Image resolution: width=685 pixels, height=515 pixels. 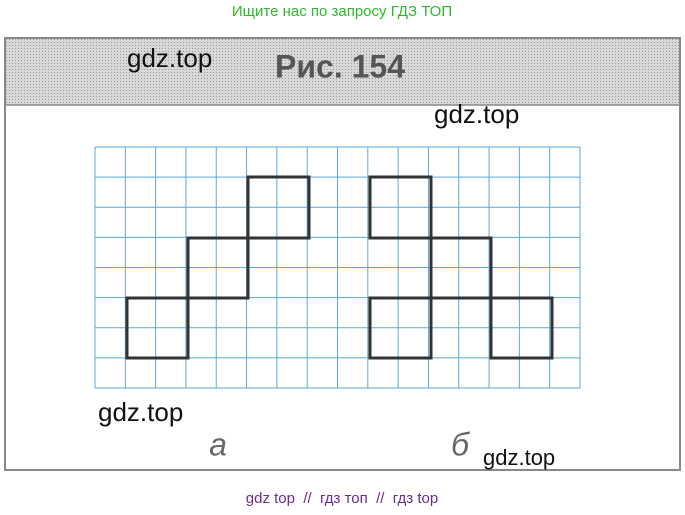 What do you see at coordinates (460, 444) in the screenshot?
I see `label-b: б` at bounding box center [460, 444].